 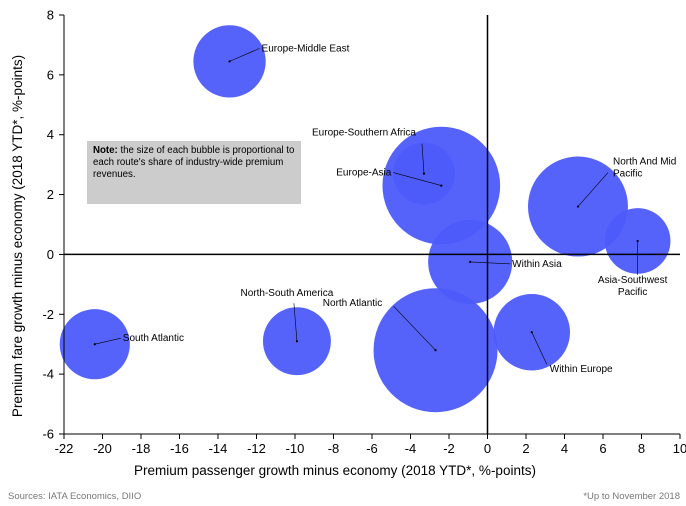 I want to click on x-tick-label-11: 0, so click(x=487, y=448).